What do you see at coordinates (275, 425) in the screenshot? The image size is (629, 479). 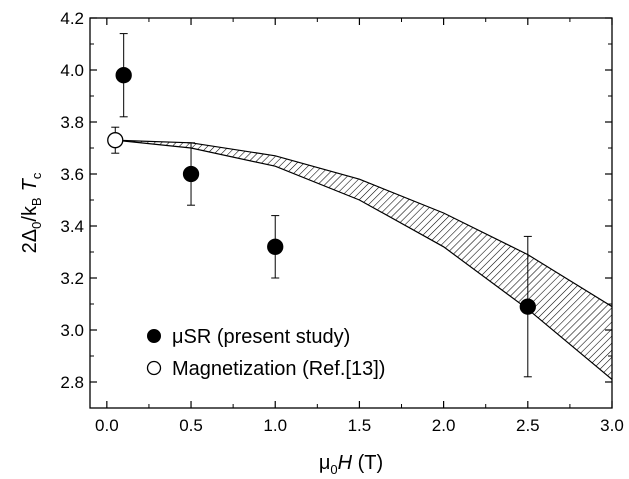 I see `x-tick-label: 1.0` at bounding box center [275, 425].